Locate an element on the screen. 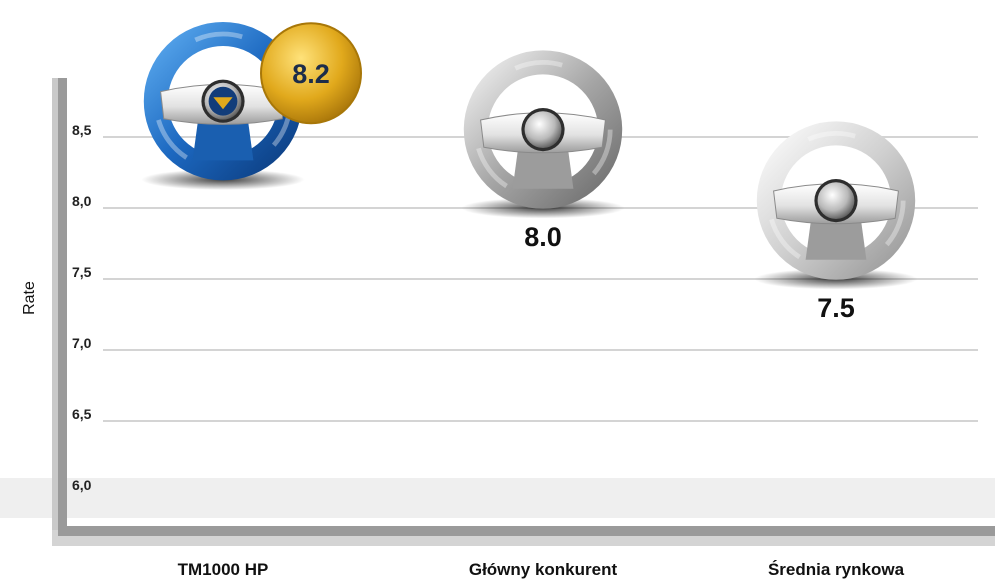  y-tick-label: 8,5 is located at coordinates (82, 130).